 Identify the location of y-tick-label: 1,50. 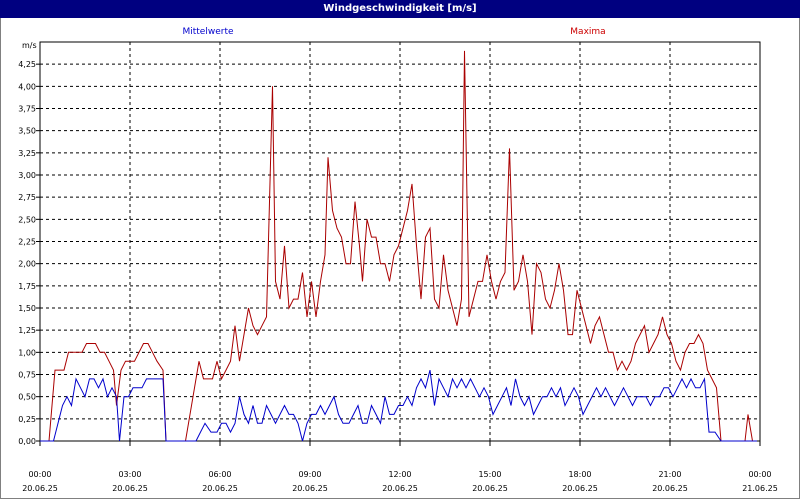
(27, 308).